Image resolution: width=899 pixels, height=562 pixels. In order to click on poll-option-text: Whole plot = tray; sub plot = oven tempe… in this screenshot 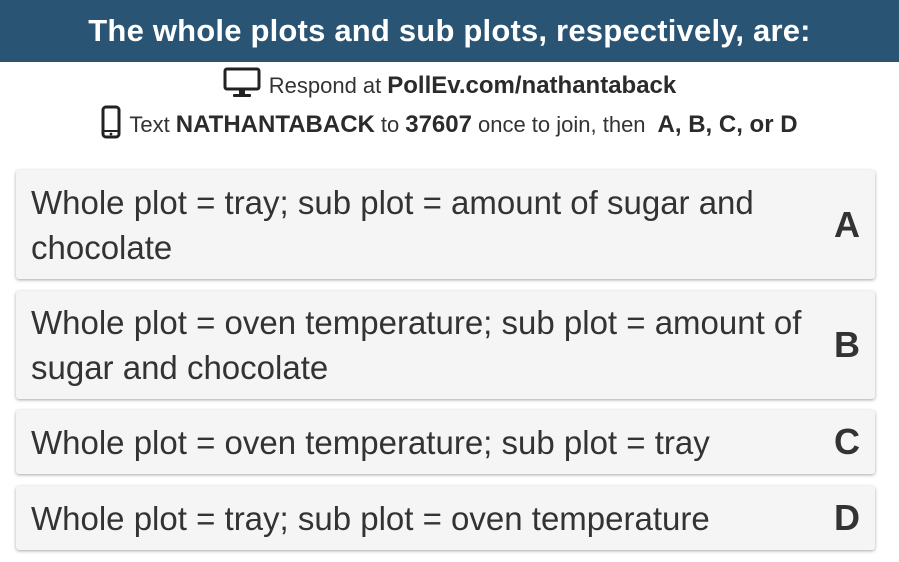, I will do `click(370, 518)`.